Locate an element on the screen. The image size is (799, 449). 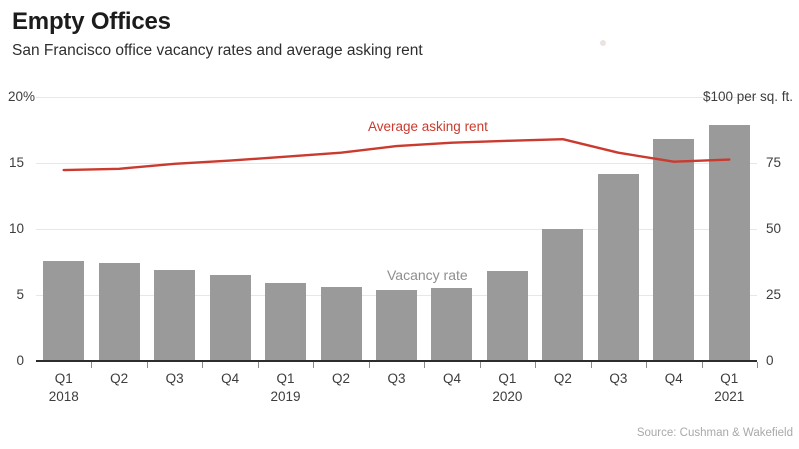
source-credit: Source: Cushman & Wakefield is located at coordinates (714, 433).